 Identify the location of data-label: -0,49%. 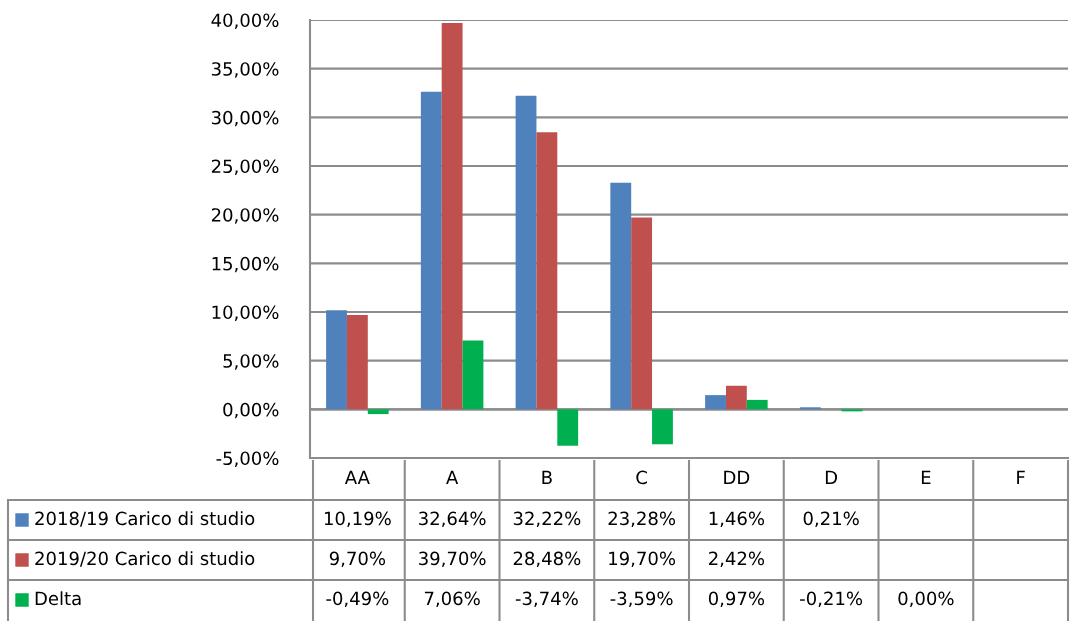
(357, 599).